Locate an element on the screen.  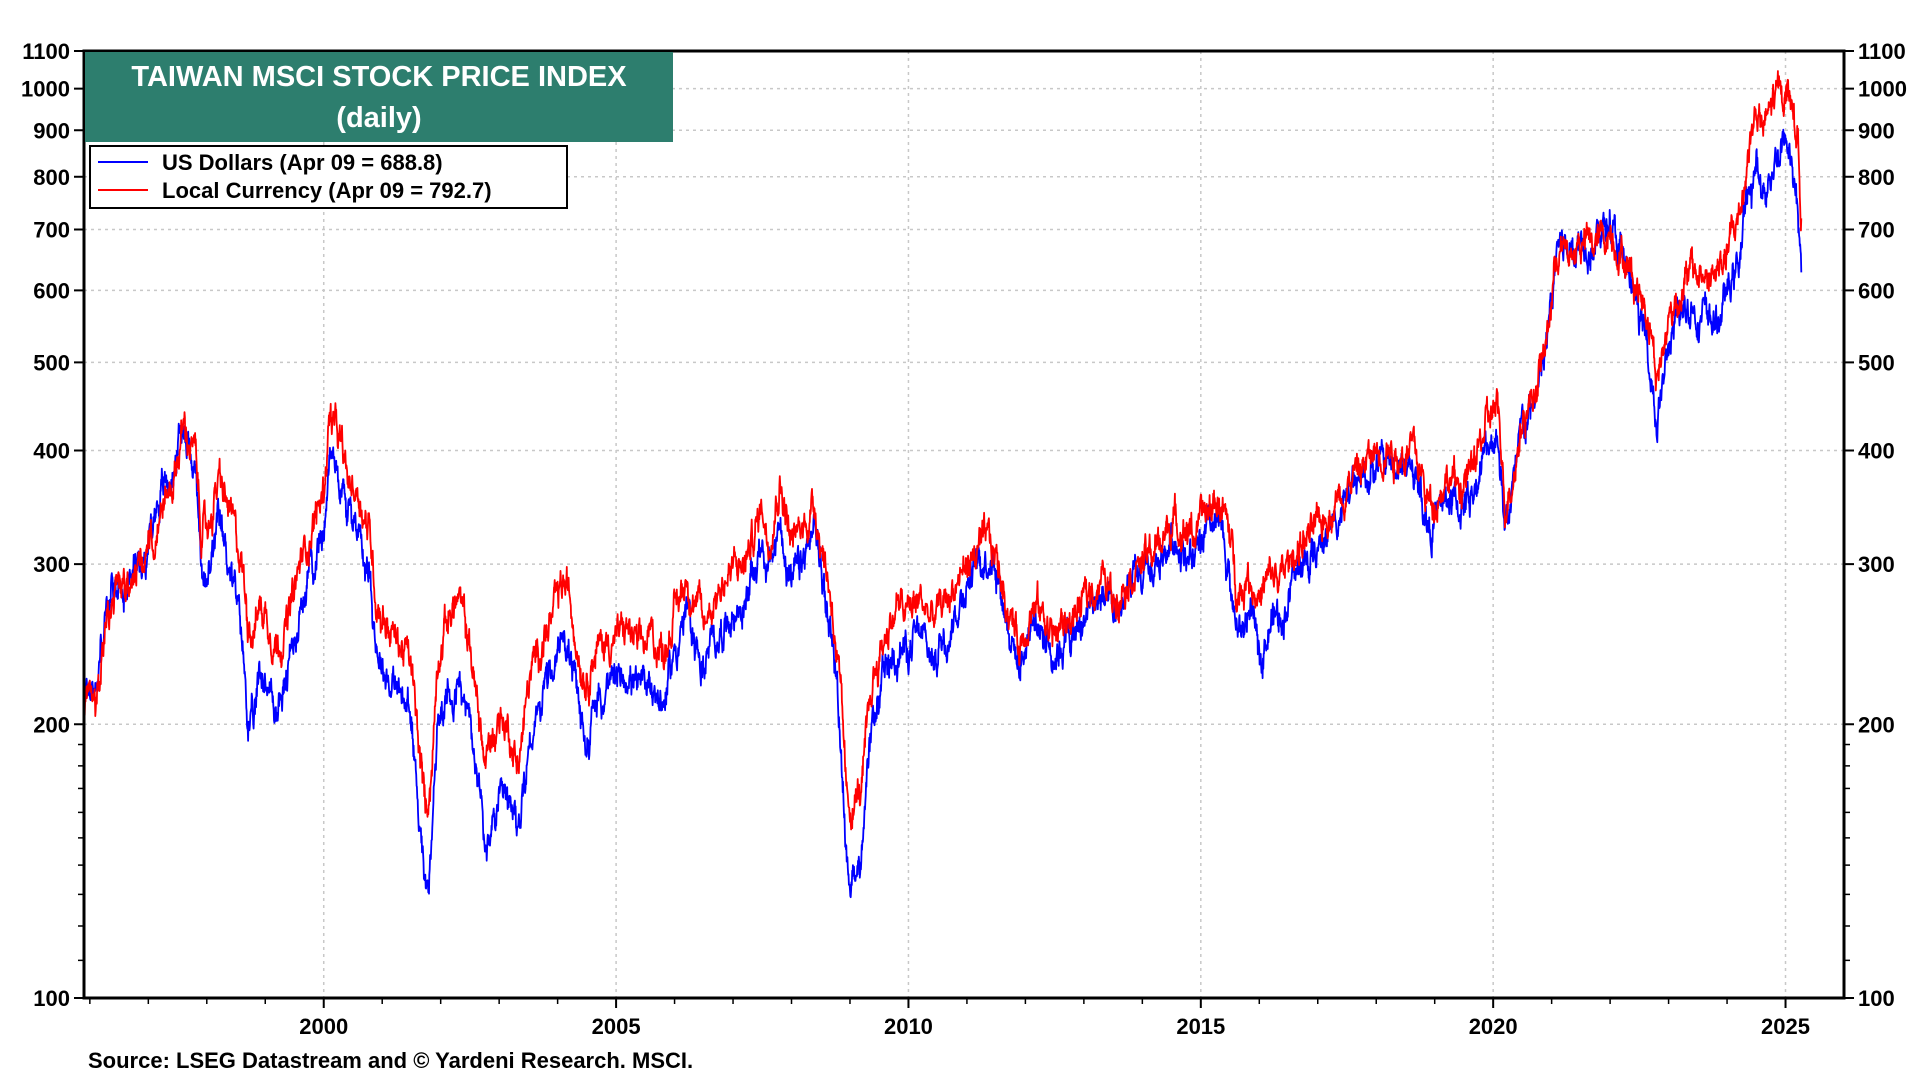
y-tick-label-left: 800 is located at coordinates (51, 177).